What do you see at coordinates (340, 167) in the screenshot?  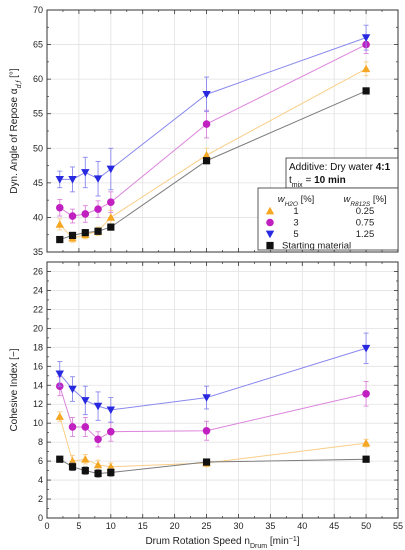 I see `annotation-line-1: Additive: Dry water 4:1` at bounding box center [340, 167].